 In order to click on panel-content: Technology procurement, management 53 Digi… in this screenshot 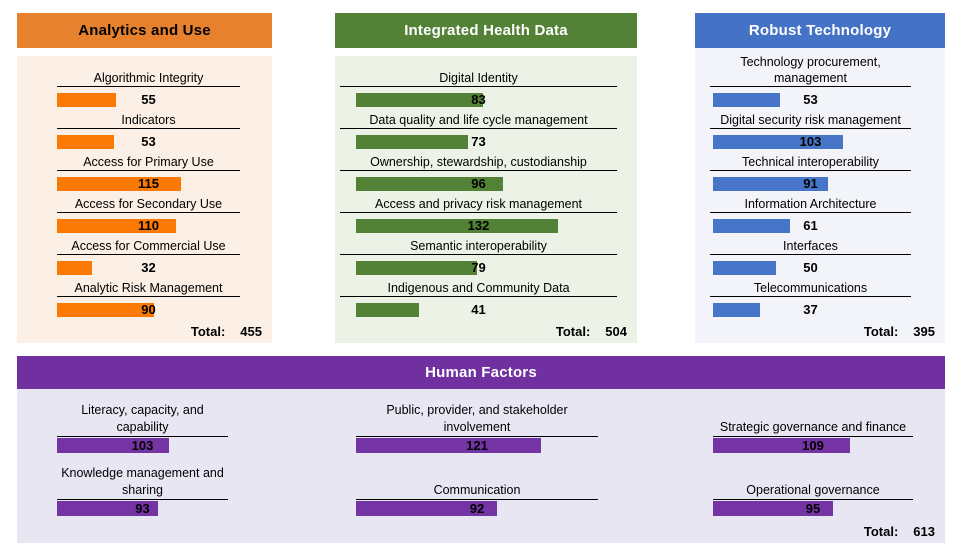, I will do `click(820, 195)`.